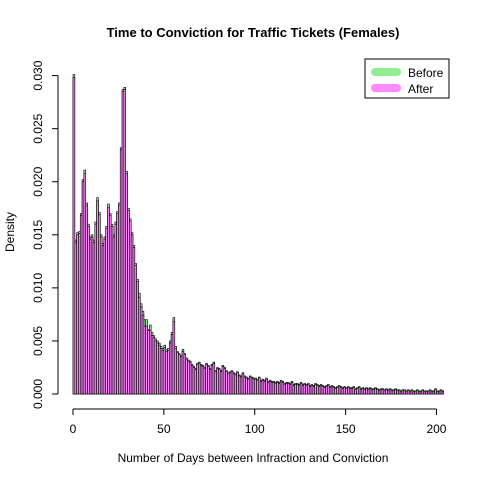 This screenshot has width=480, height=480. Describe the element at coordinates (346, 429) in the screenshot. I see `x-tick-label-150: 150` at that location.